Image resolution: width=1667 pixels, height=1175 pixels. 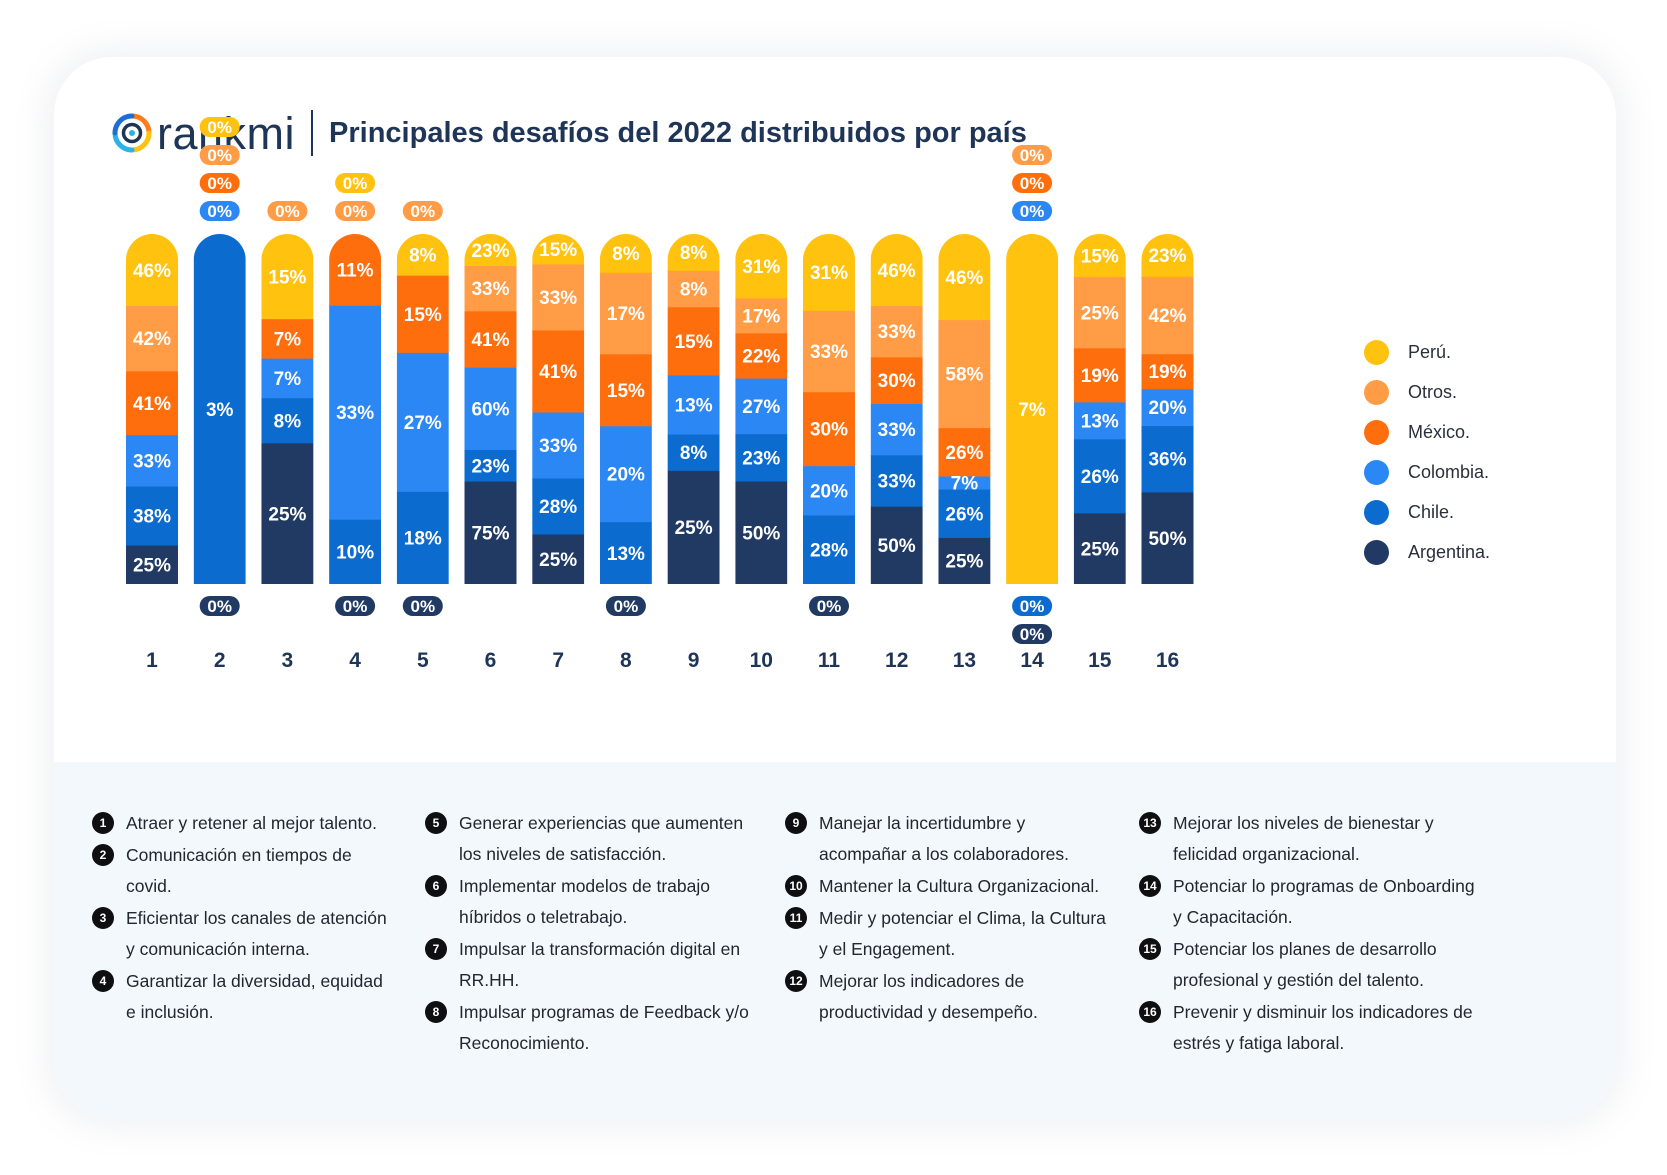 What do you see at coordinates (1150, 823) in the screenshot?
I see `note-number-badge: 13` at bounding box center [1150, 823].